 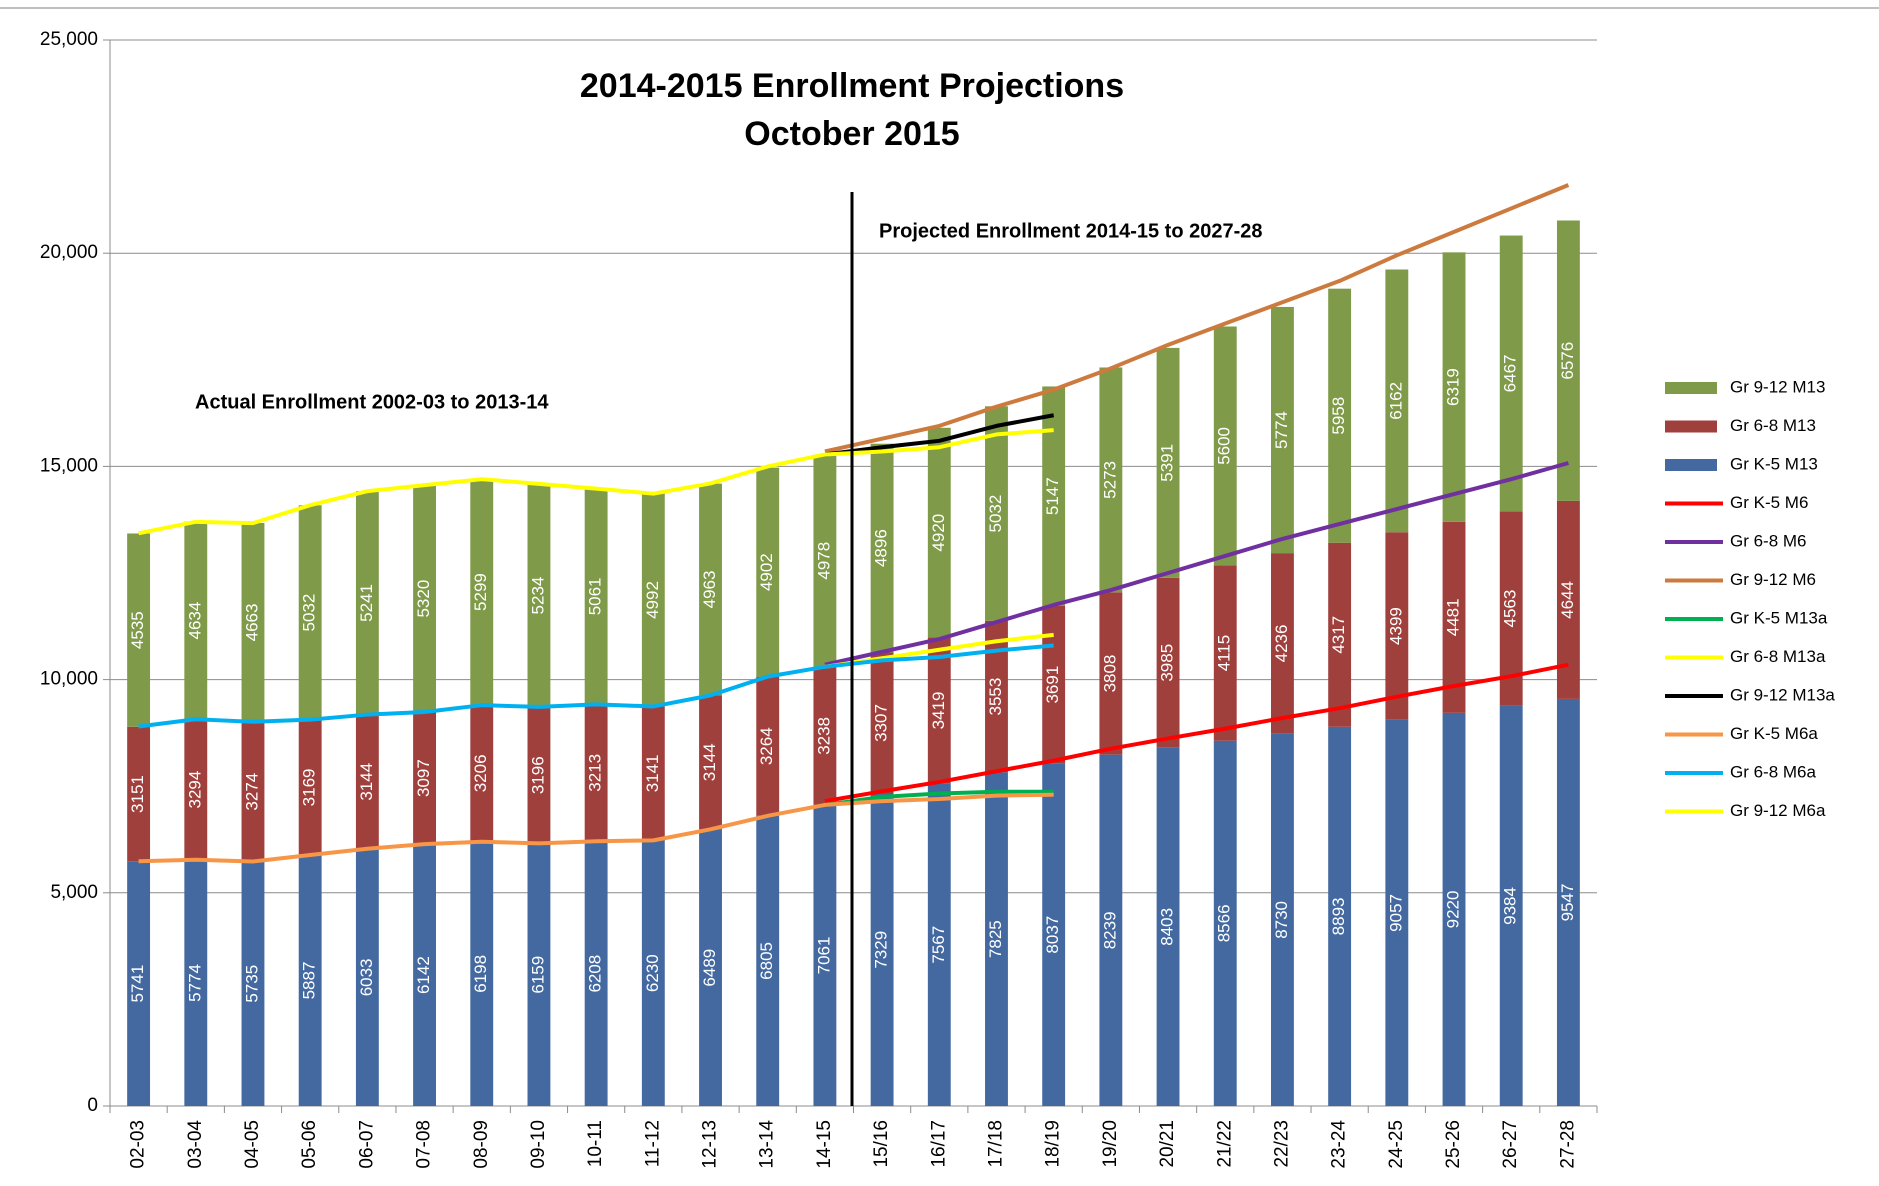 What do you see at coordinates (995, 1144) in the screenshot?
I see `x-tick-label: 17/18` at bounding box center [995, 1144].